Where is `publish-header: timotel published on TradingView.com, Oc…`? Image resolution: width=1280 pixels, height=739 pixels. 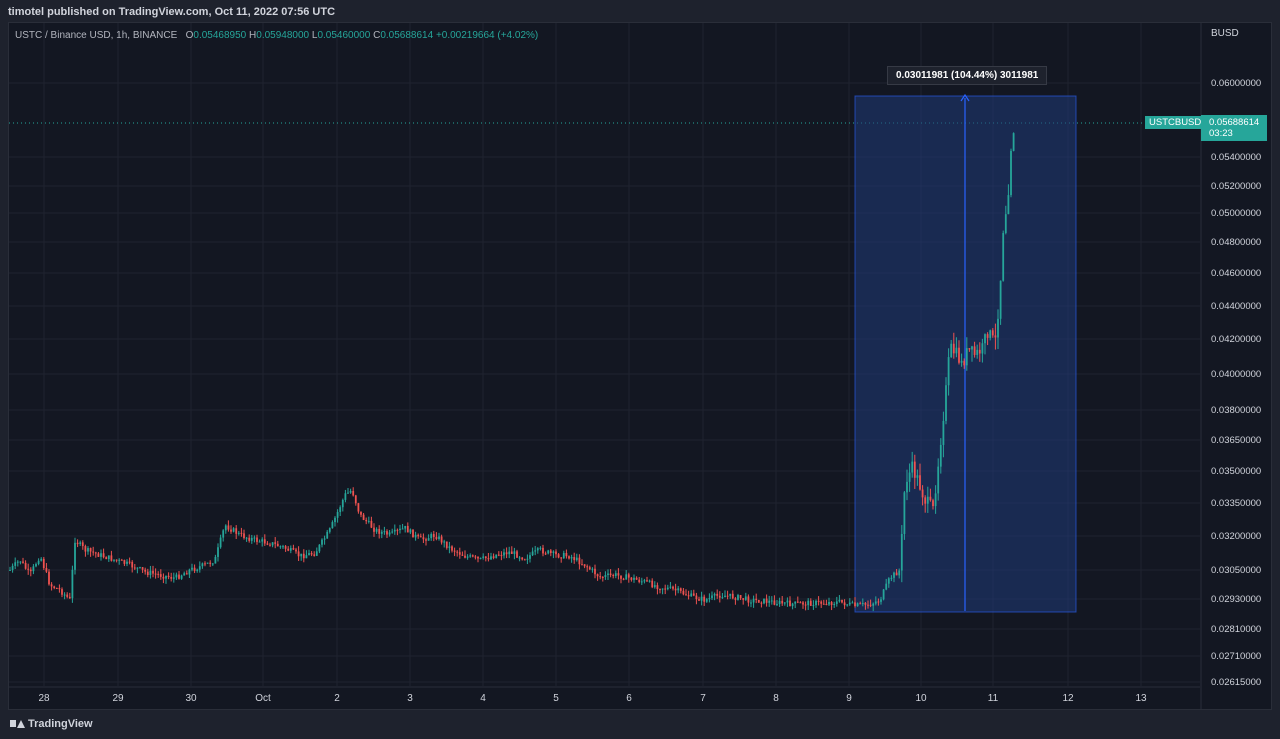 publish-header: timotel published on TradingView.com, Oc… is located at coordinates (640, 11).